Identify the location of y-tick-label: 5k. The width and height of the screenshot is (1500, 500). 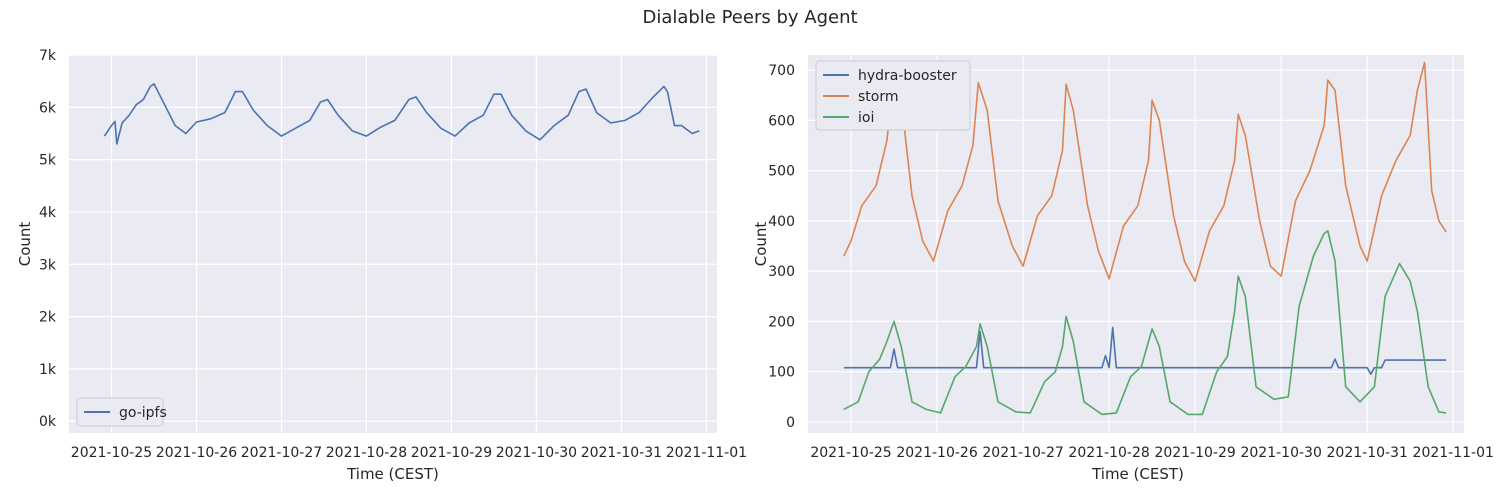
(48, 161).